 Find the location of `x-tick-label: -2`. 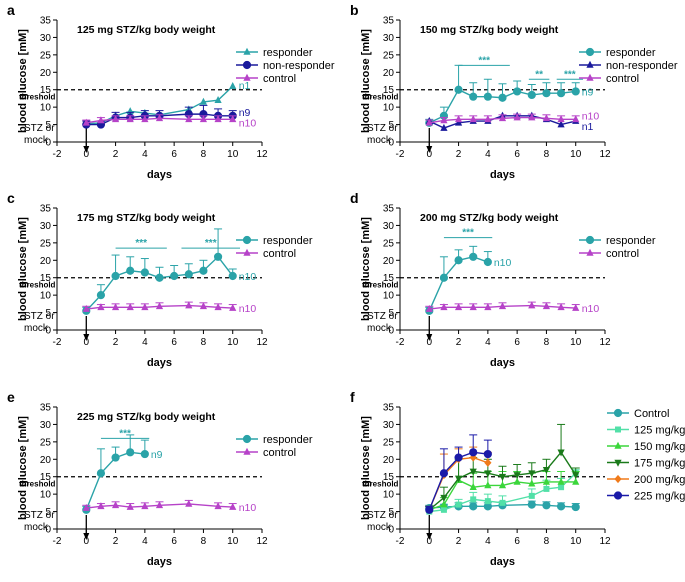

x-tick-label: -2 is located at coordinates (57, 541).